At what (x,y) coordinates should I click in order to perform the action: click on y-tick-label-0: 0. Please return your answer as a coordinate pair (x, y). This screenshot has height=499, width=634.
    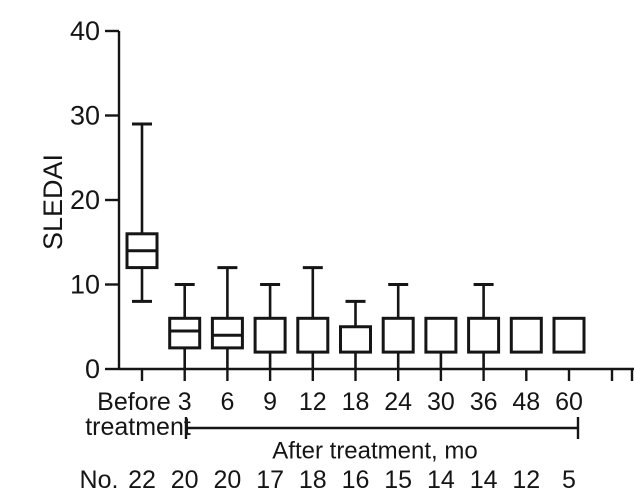
    Looking at the image, I should click on (92, 369).